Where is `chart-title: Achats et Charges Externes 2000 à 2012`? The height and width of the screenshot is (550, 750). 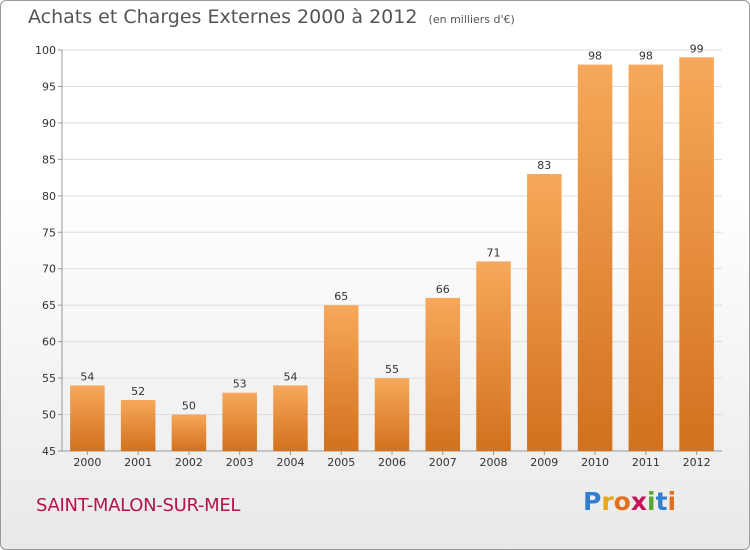
chart-title: Achats et Charges Externes 2000 à 2012 is located at coordinates (223, 17).